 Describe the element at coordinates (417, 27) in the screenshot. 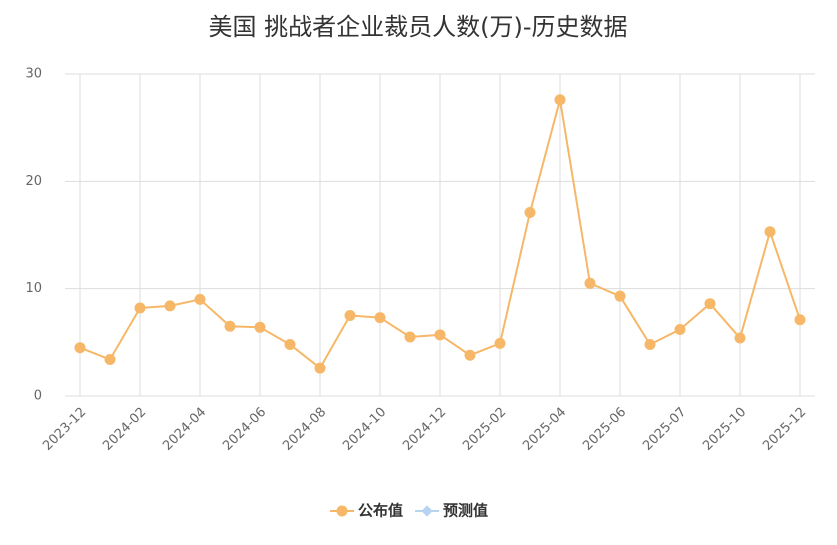

I see `chart-title: 美国 挑战者企业裁员人数(万)-历史数据` at that location.